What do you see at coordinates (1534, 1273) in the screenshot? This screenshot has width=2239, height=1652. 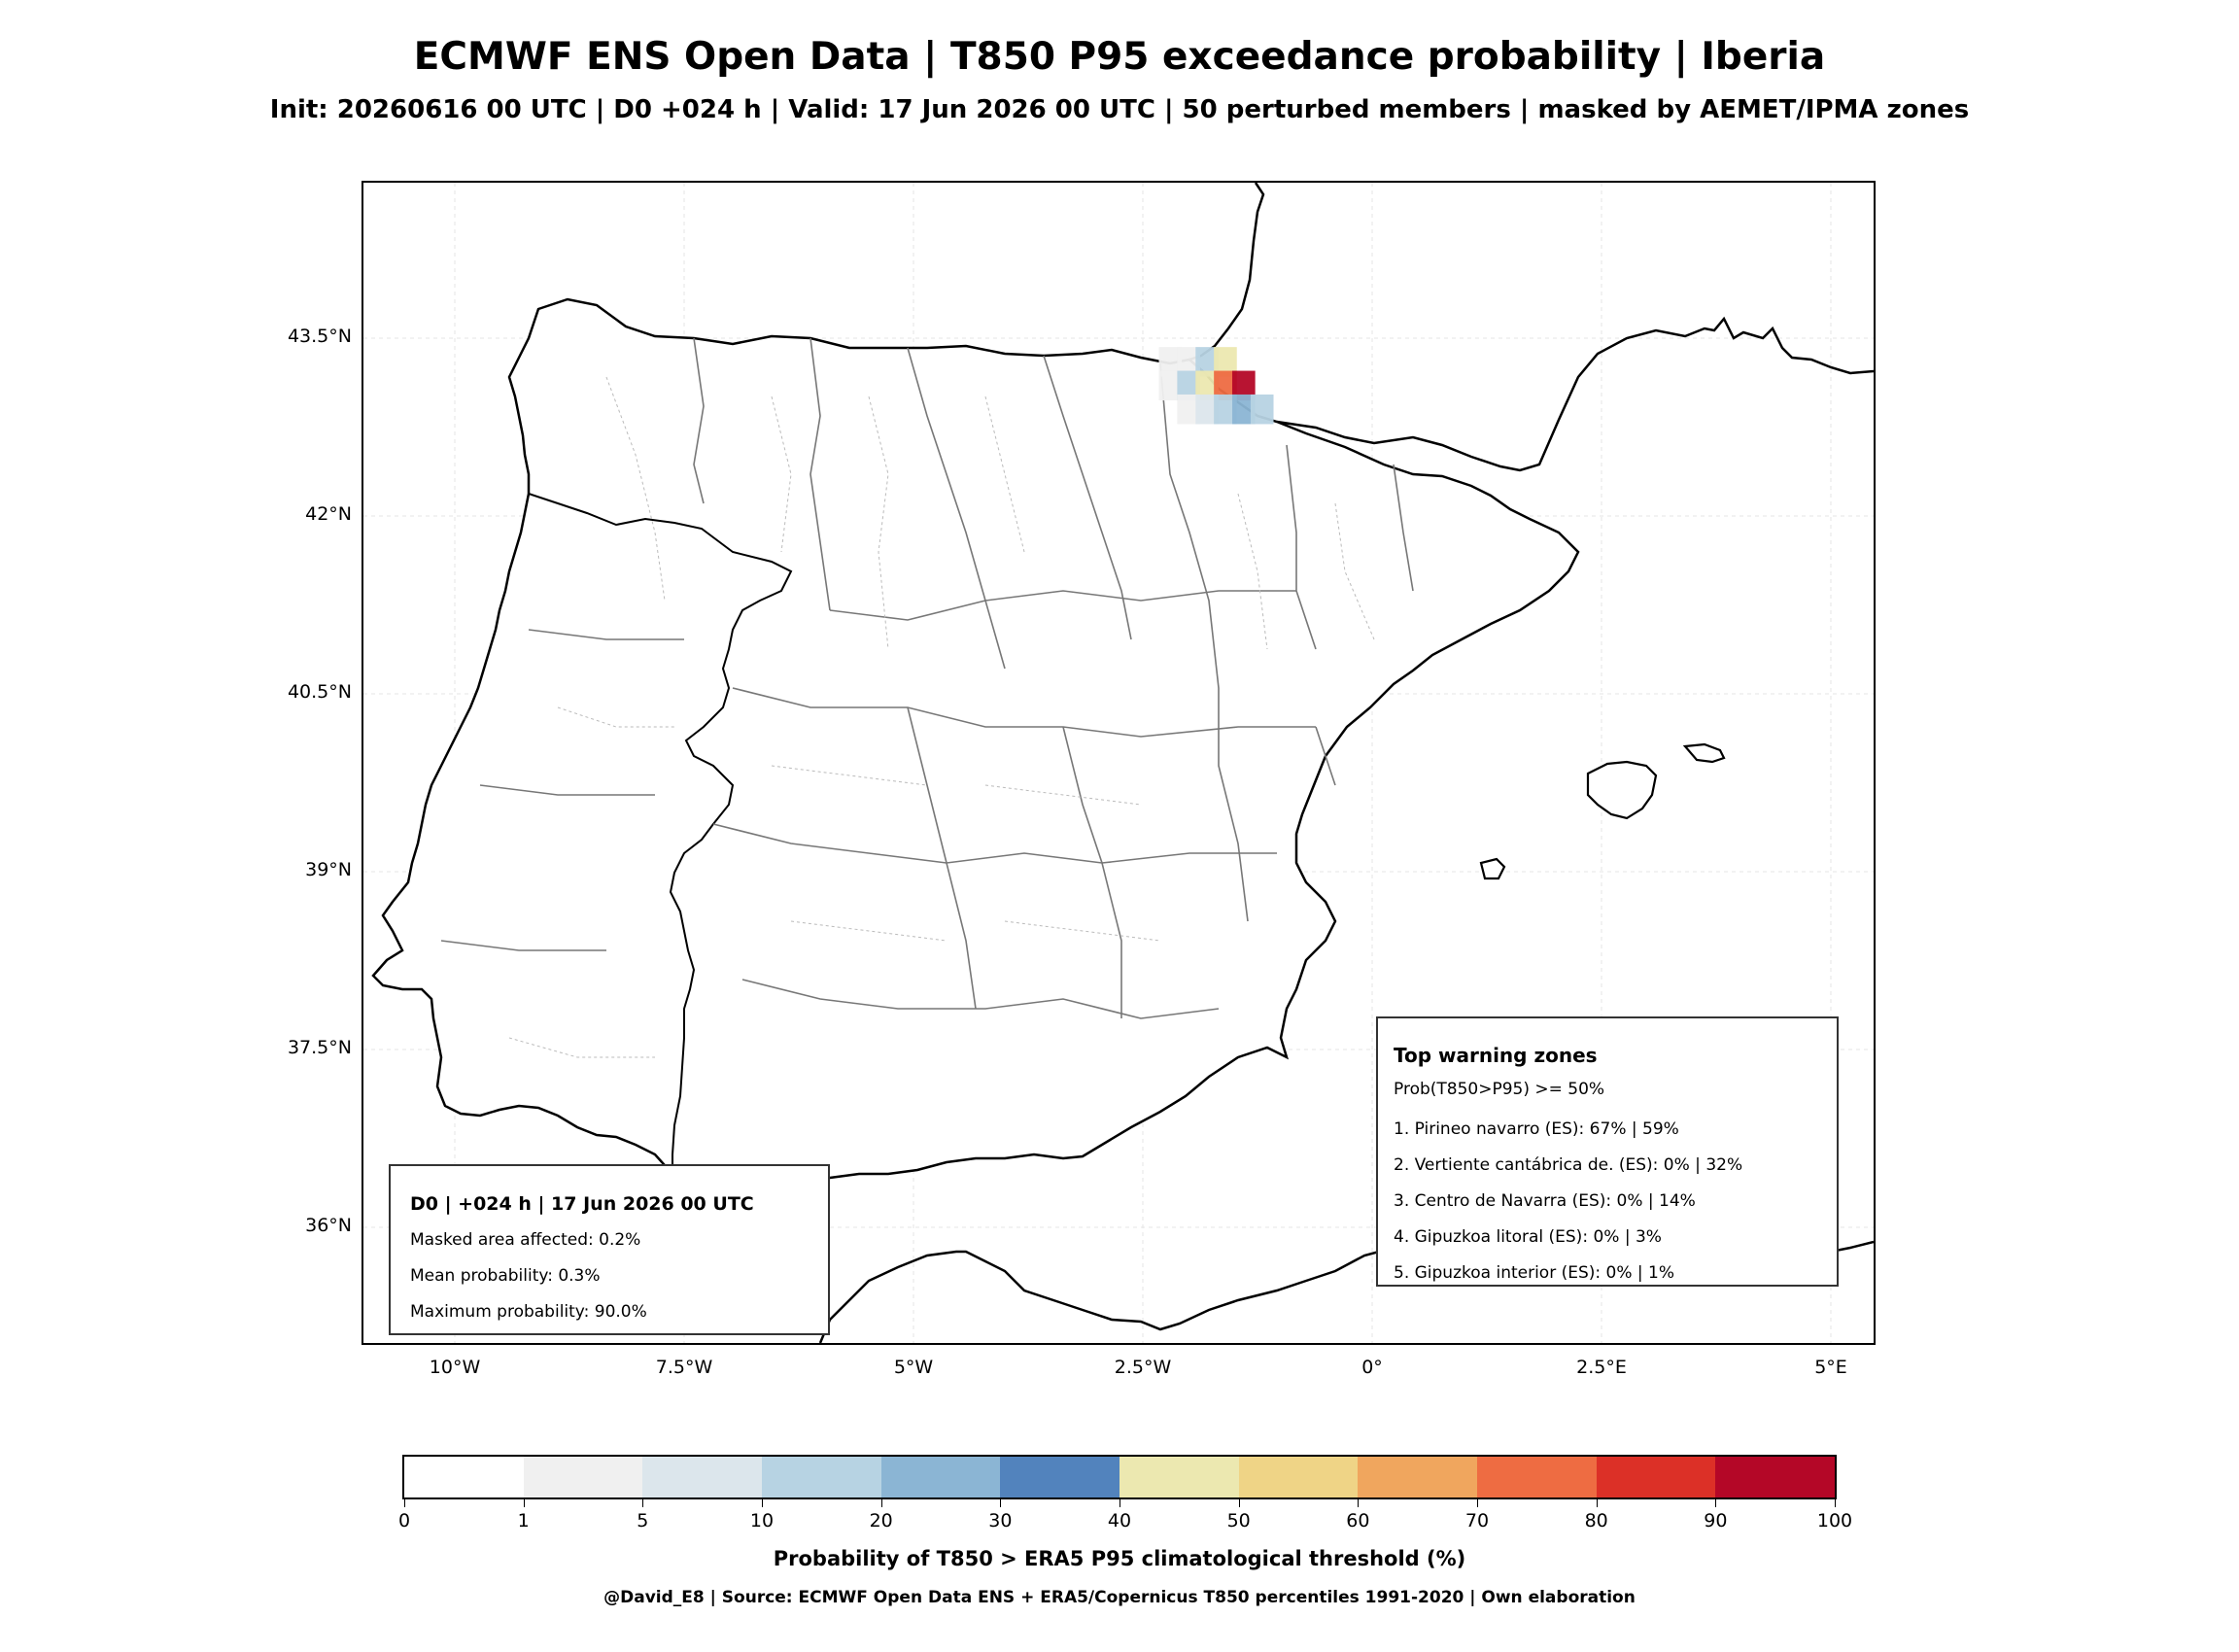 I see `warning-zone-item: 5. Gipuzkoa interior (ES): 0% | 1%` at bounding box center [1534, 1273].